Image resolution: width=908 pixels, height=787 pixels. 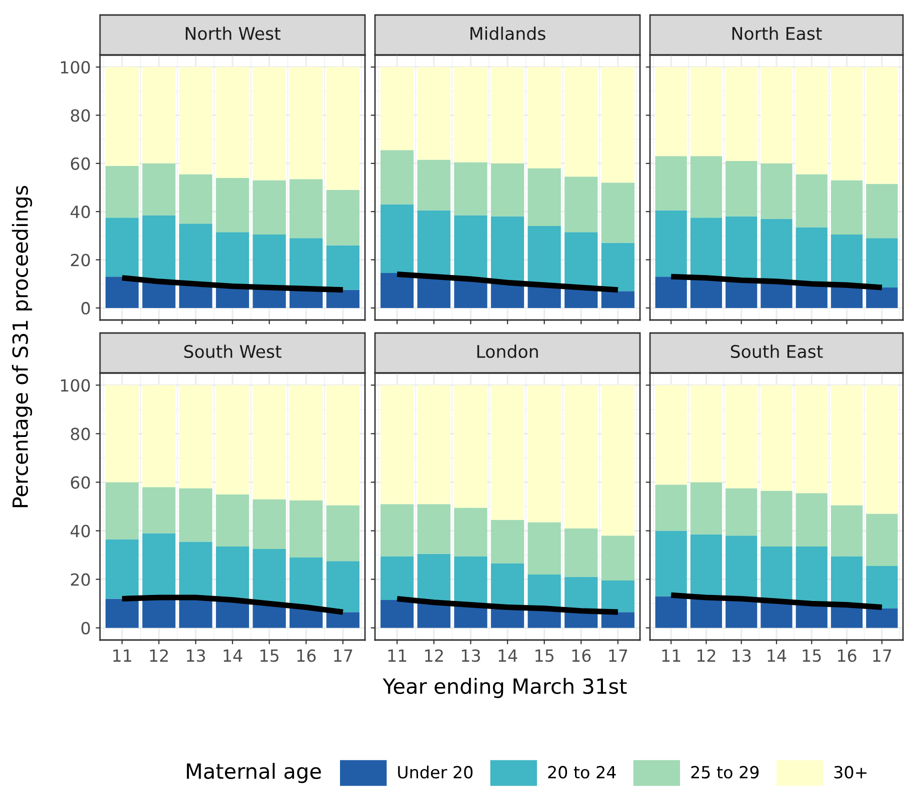 I want to click on chart-title: London, so click(x=507, y=351).